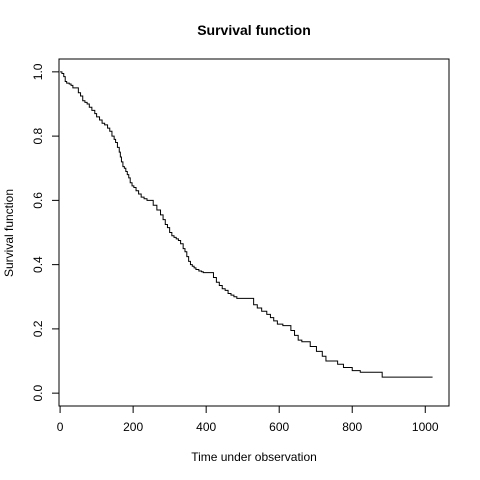  Describe the element at coordinates (254, 457) in the screenshot. I see `x-axis-label: Time under observation` at that location.